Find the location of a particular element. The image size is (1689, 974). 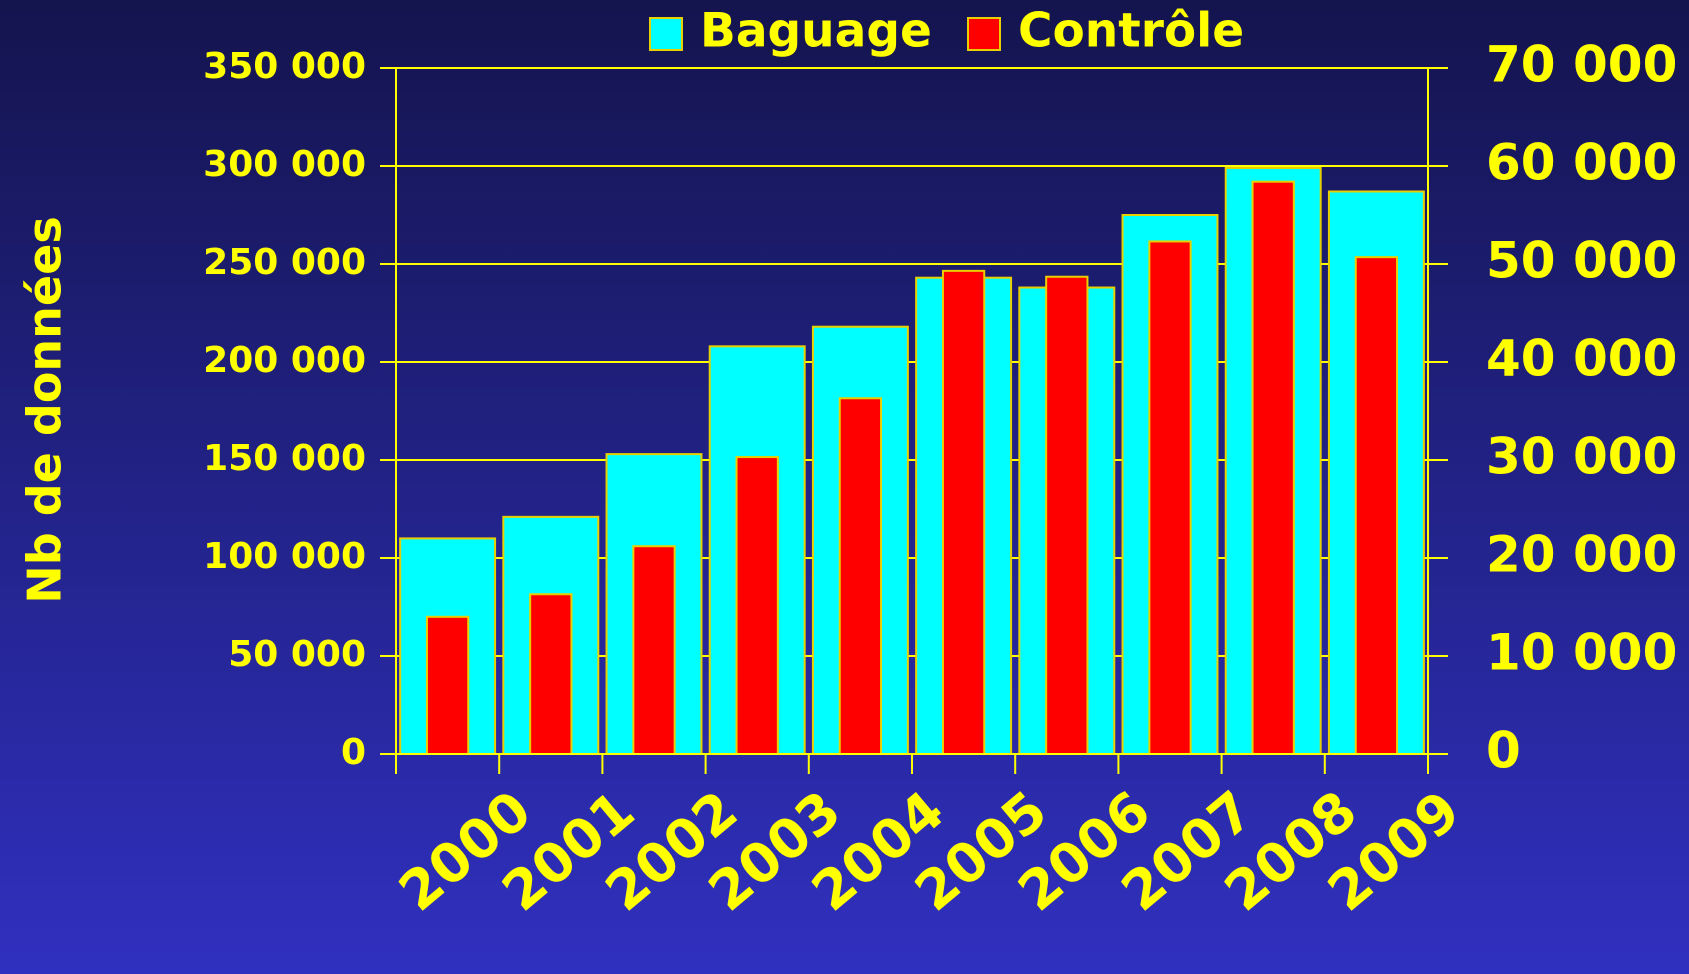

y-tick-label: 100 000 is located at coordinates (284, 556).